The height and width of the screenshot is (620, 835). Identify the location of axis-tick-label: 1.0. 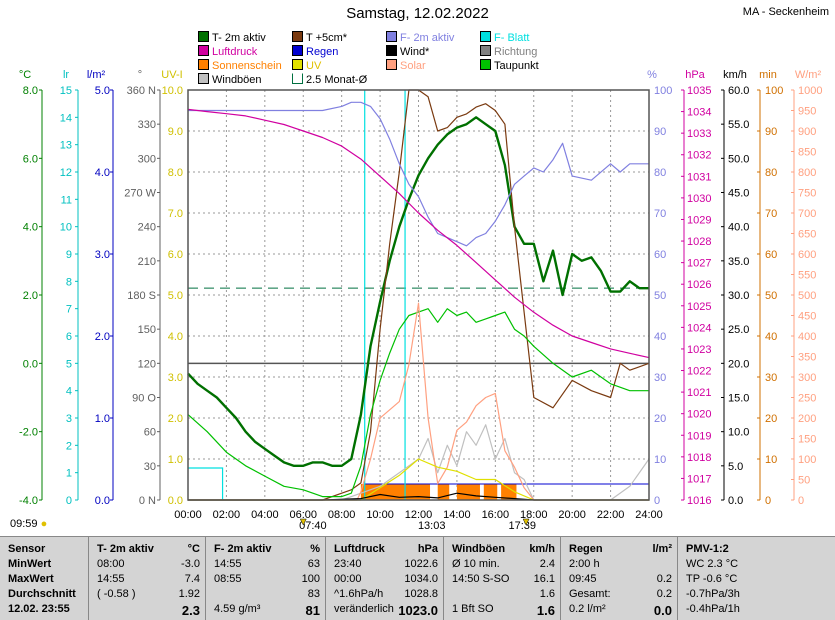
(175, 460).